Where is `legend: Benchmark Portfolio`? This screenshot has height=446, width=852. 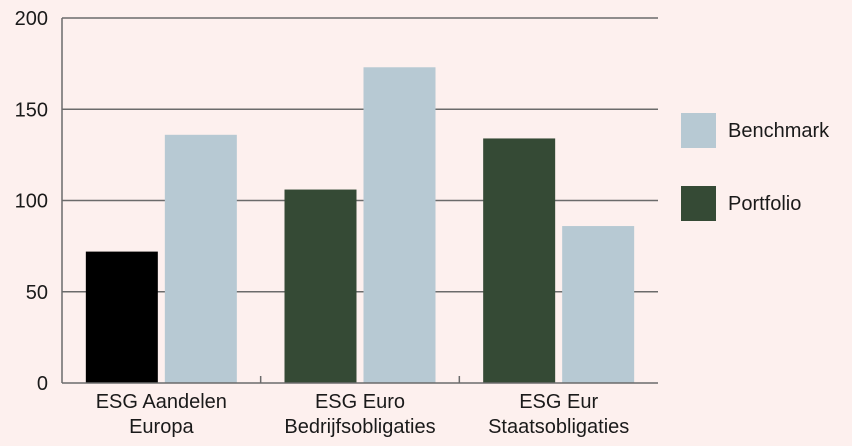 legend: Benchmark Portfolio is located at coordinates (755, 167).